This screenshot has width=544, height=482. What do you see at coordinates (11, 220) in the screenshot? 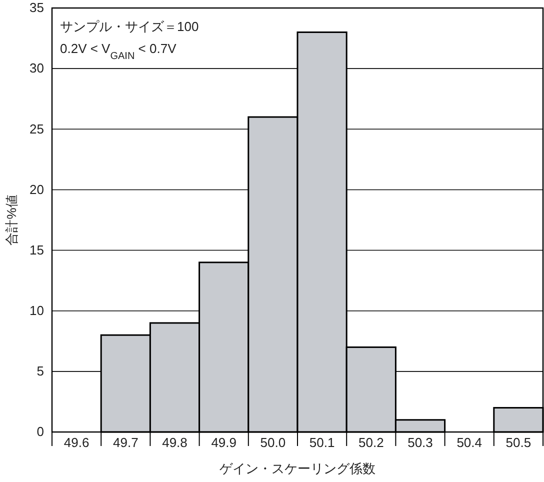
I see `y-axis-title: 合計%値` at bounding box center [11, 220].